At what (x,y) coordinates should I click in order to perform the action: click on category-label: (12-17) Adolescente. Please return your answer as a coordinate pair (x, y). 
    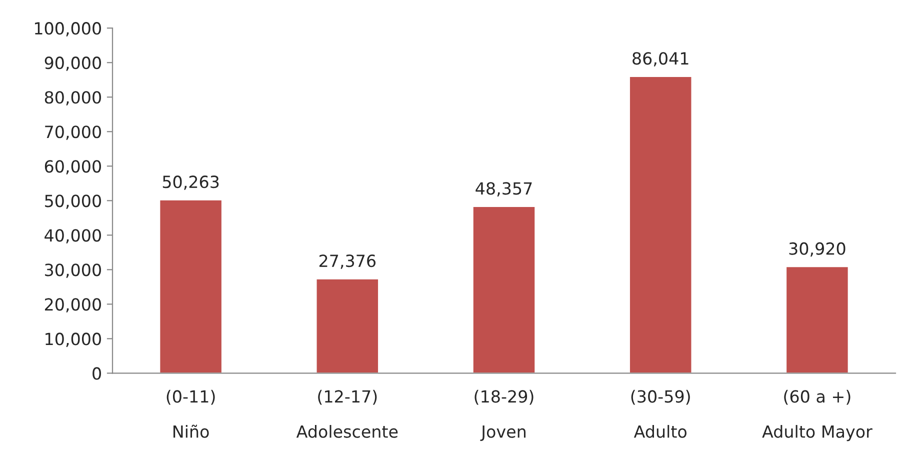
    Looking at the image, I should click on (347, 414).